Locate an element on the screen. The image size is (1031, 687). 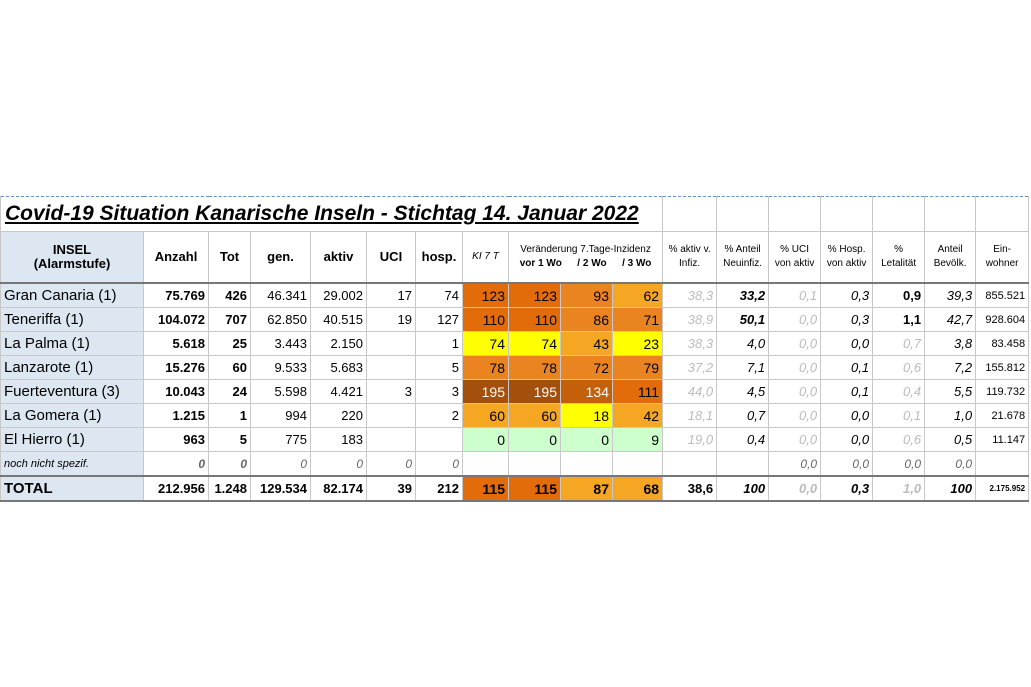
cell: 134 is located at coordinates (586, 391).